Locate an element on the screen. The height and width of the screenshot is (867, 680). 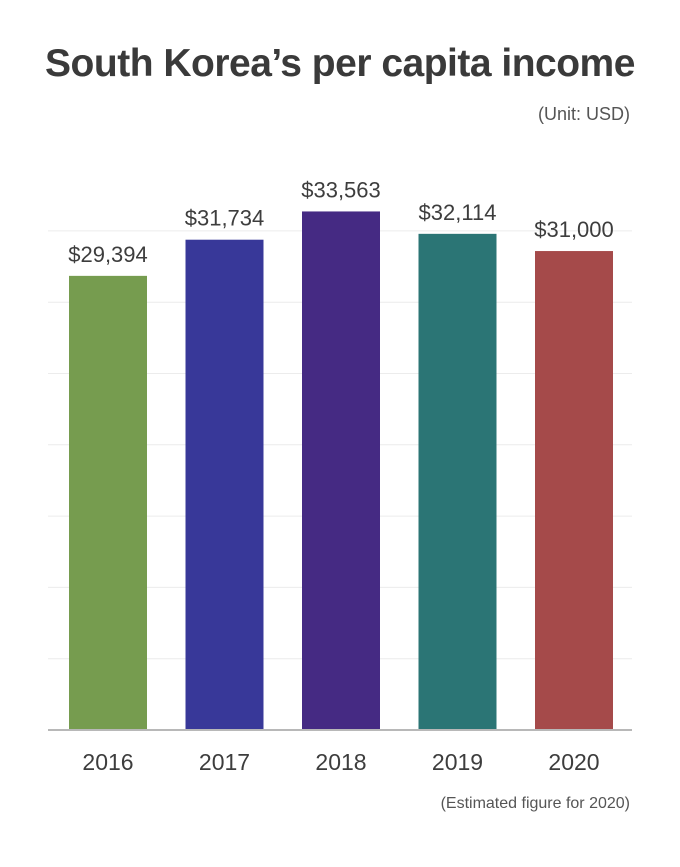
x-tick-label-2017: 2017 is located at coordinates (224, 762).